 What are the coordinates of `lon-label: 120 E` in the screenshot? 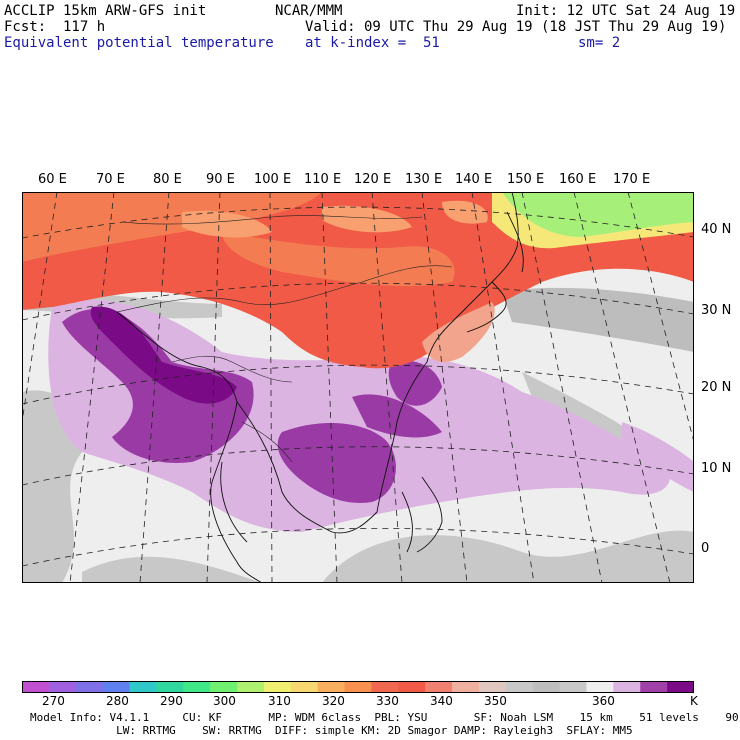 It's located at (373, 179).